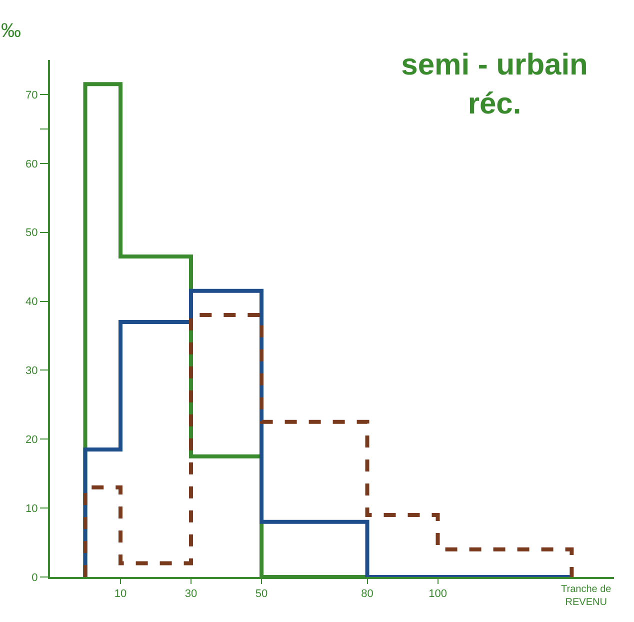 This screenshot has width=634, height=622. Describe the element at coordinates (32, 164) in the screenshot. I see `y-tick-label: 60` at that location.